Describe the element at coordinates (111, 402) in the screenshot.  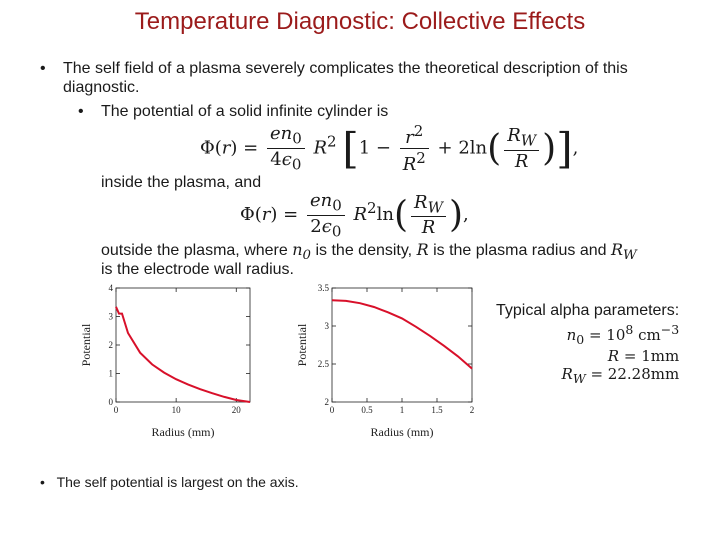
I see `y-tick-label: 0` at that location.